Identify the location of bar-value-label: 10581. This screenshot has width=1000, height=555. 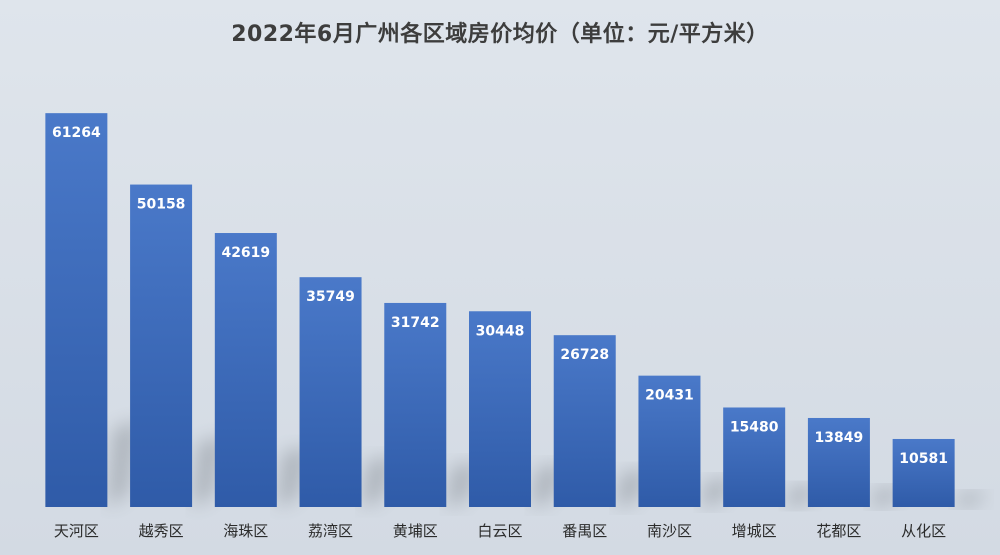
(923, 459).